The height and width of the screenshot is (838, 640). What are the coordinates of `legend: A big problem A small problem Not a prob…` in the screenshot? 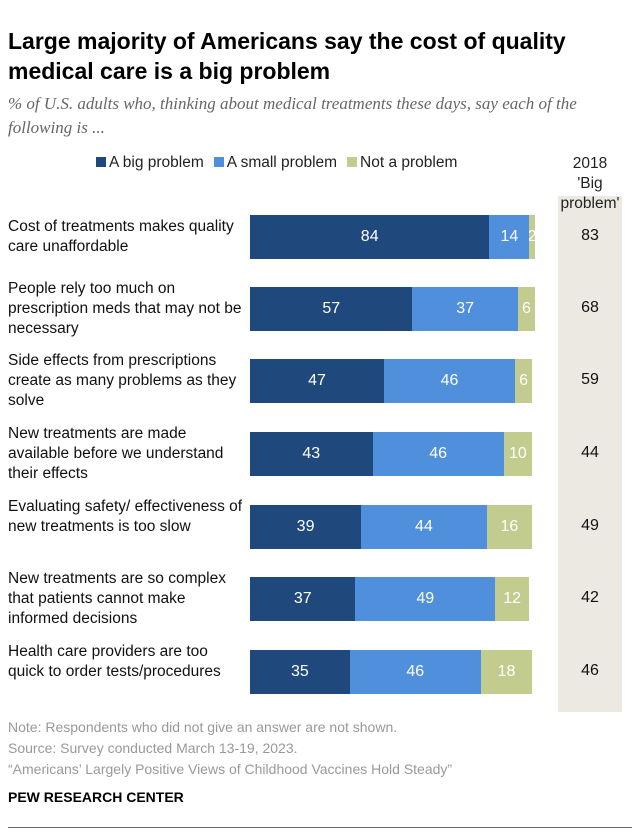 It's located at (276, 163).